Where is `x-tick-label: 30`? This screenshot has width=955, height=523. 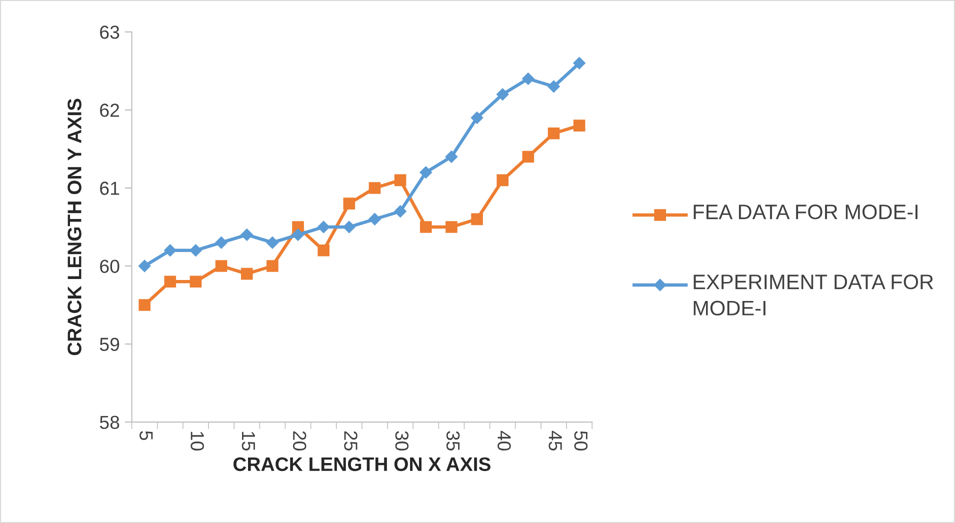
x-tick-label: 30 is located at coordinates (402, 441).